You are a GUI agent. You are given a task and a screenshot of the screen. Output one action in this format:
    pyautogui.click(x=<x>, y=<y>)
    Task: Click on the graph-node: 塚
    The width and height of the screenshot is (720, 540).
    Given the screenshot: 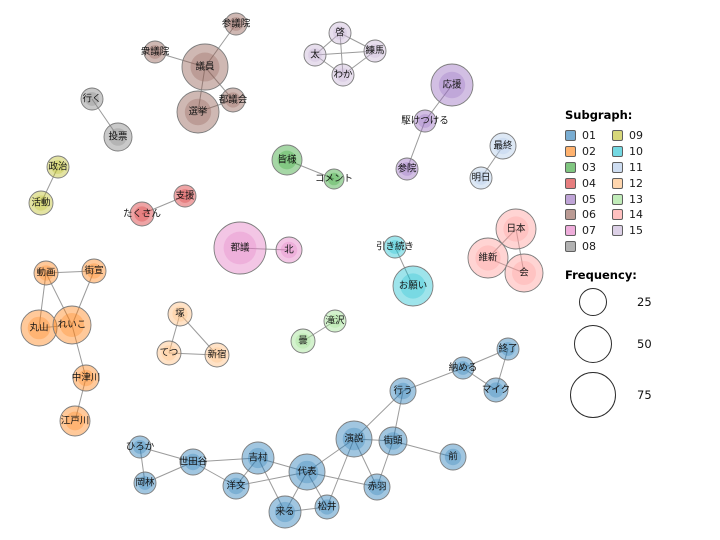 What is the action you would take?
    pyautogui.click(x=180, y=314)
    